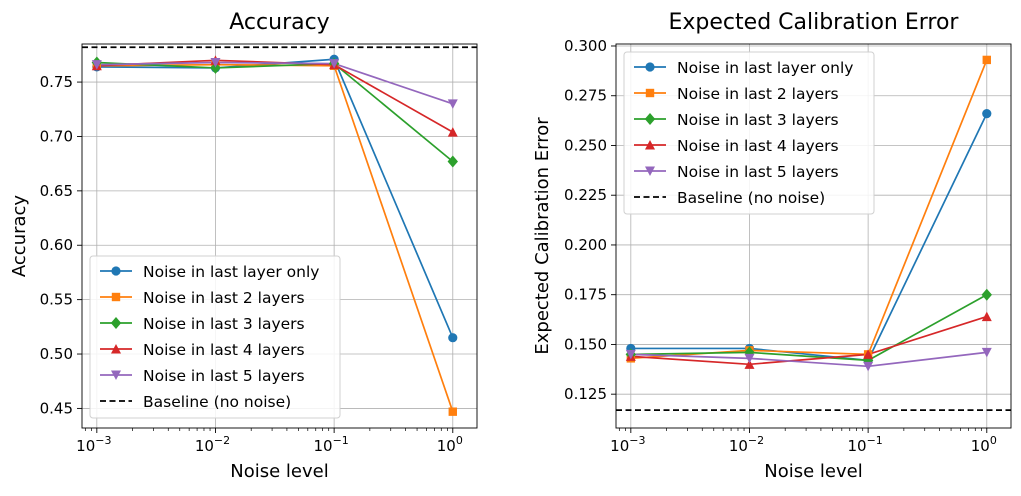 The image size is (1021, 496). Describe the element at coordinates (56, 408) in the screenshot. I see `y-tick-label: 0.45` at that location.